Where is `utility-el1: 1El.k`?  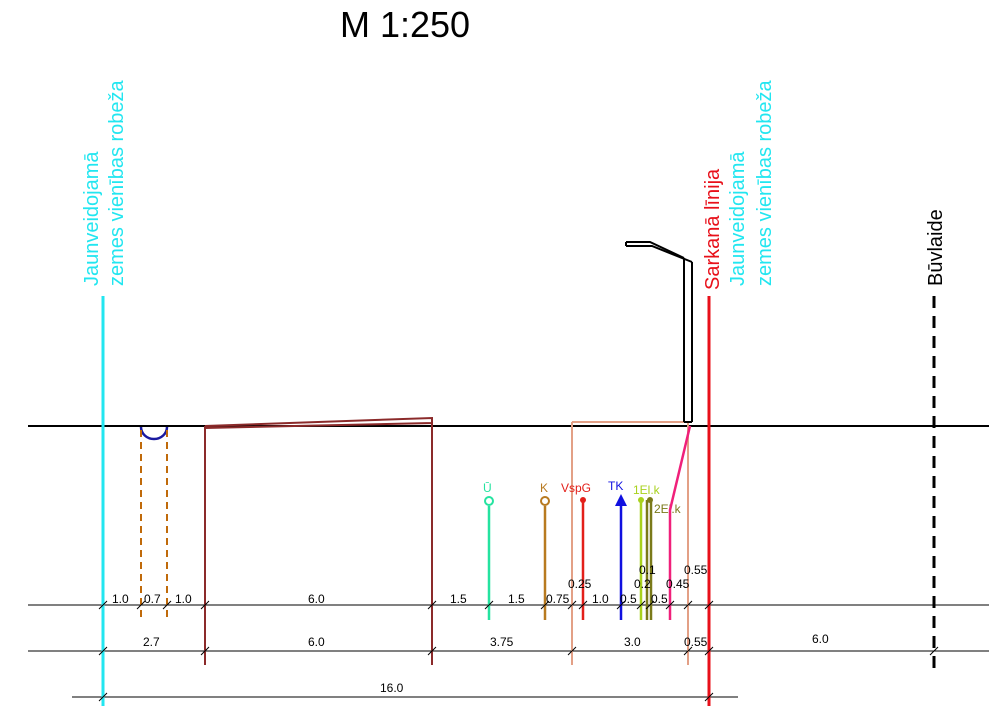
utility-el1: 1El.k is located at coordinates (647, 551).